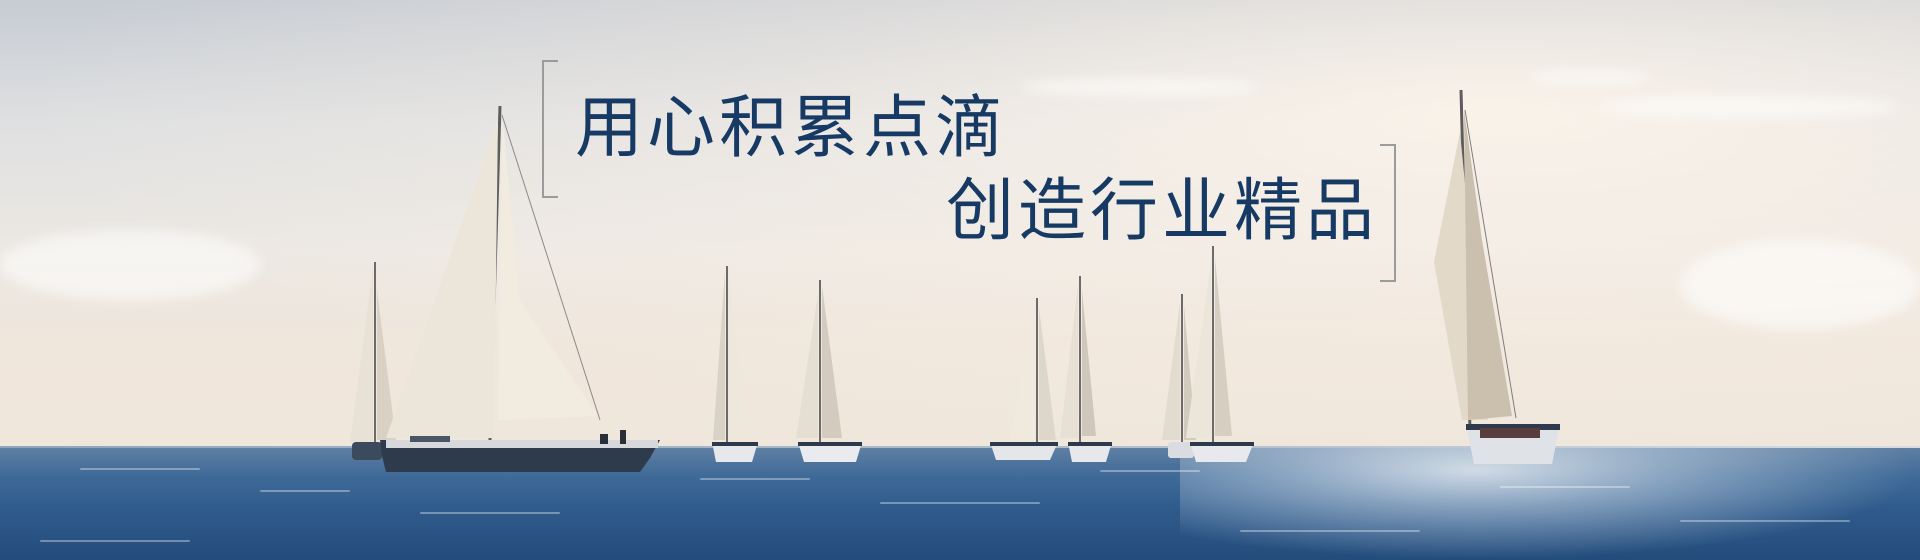 This screenshot has height=560, width=1920. I want to click on sea-sparkle, so click(1550, 504).